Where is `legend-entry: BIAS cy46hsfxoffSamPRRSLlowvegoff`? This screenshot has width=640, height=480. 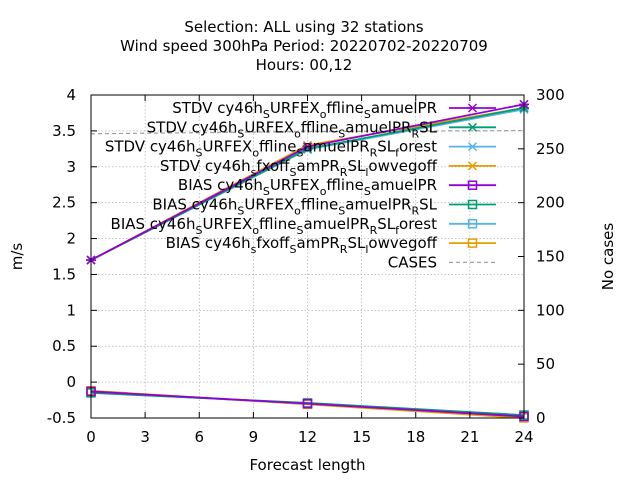 legend-entry: BIAS cy46hsfxoffSamPRRSLlowvegoff is located at coordinates (331, 245).